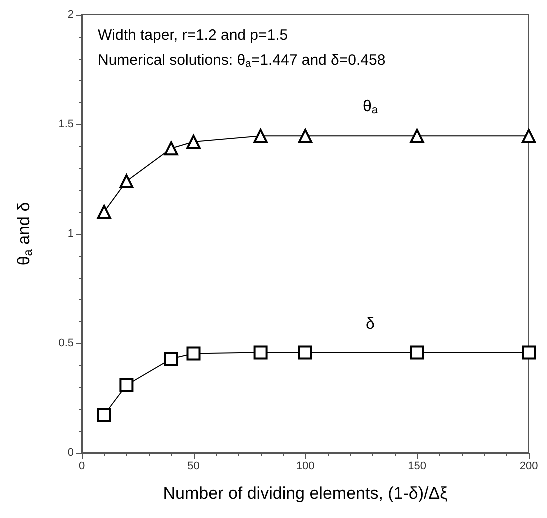 The image size is (547, 518). I want to click on x-axis-title: Number of dividing elements, (1-δ)/Δξ, so click(305, 493).